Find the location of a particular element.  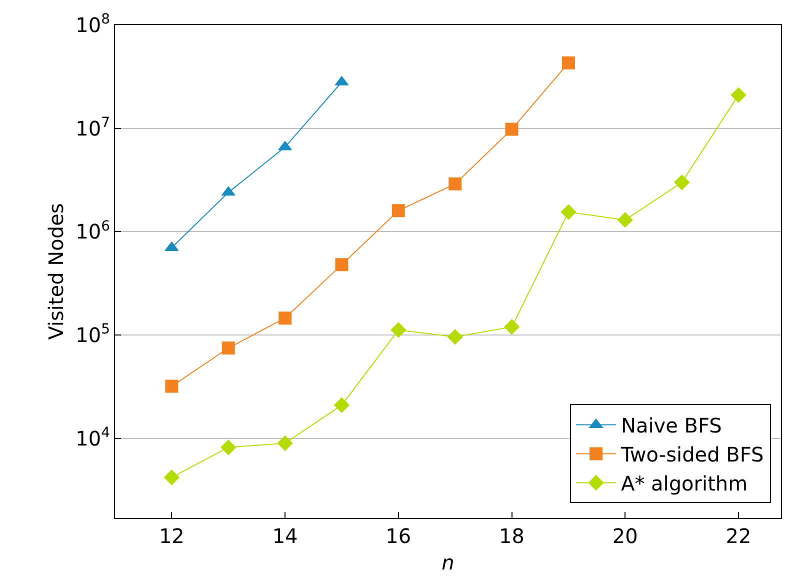

y-tick-label: 10$^{6}$ is located at coordinates (93, 231).